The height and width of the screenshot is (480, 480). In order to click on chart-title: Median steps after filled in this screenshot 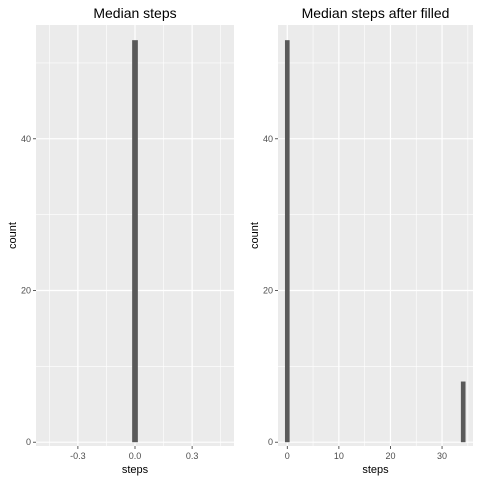, I will do `click(376, 13)`.